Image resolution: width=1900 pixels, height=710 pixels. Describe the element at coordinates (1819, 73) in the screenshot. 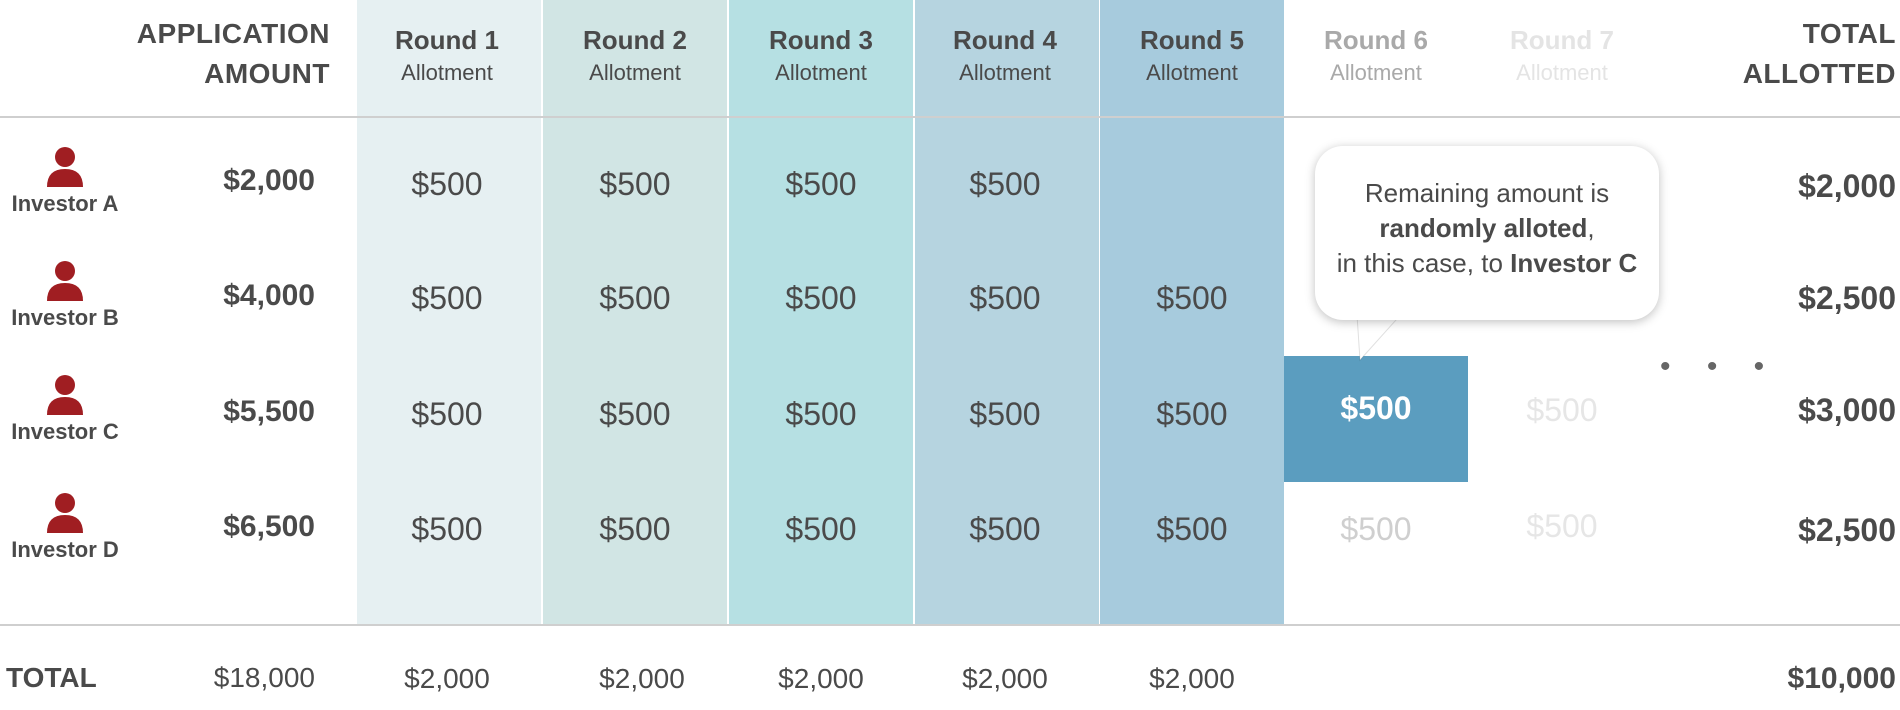

I see `total-allotted-line2: ALLOTTED` at that location.